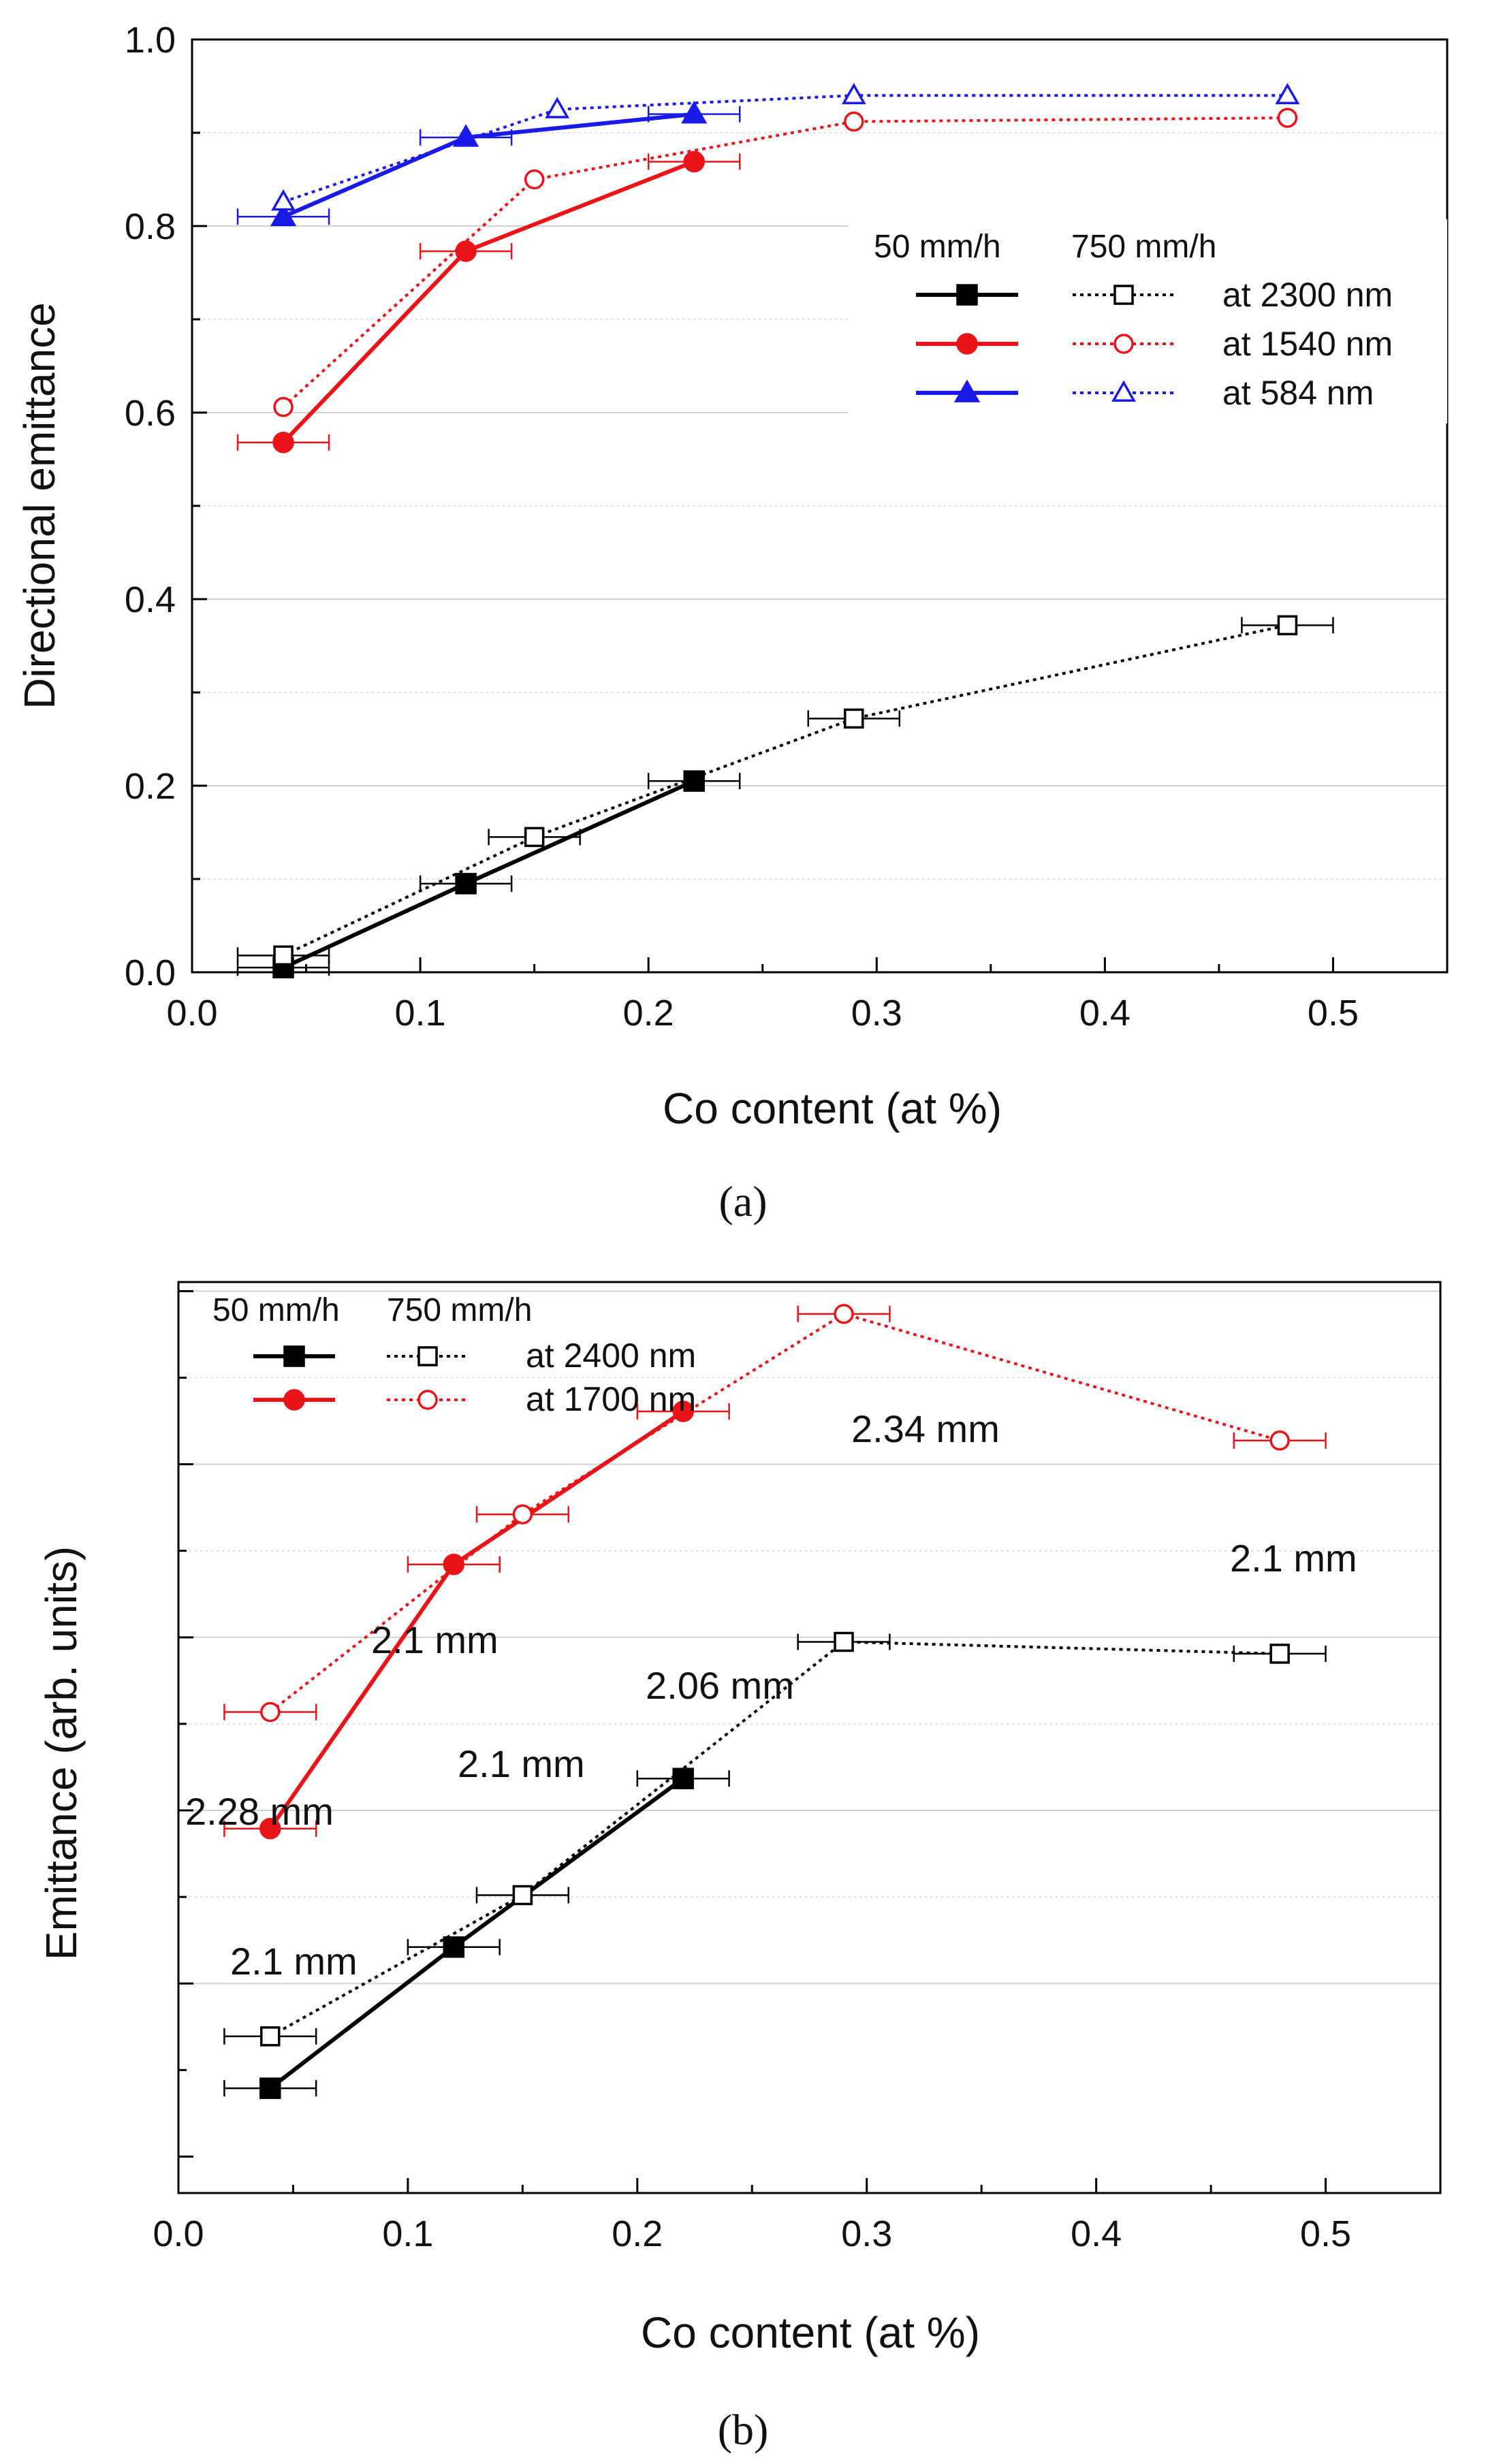 The width and height of the screenshot is (1486, 2464). What do you see at coordinates (1333, 1013) in the screenshot?
I see `panel-a-xtick-label-5: 0.5` at bounding box center [1333, 1013].